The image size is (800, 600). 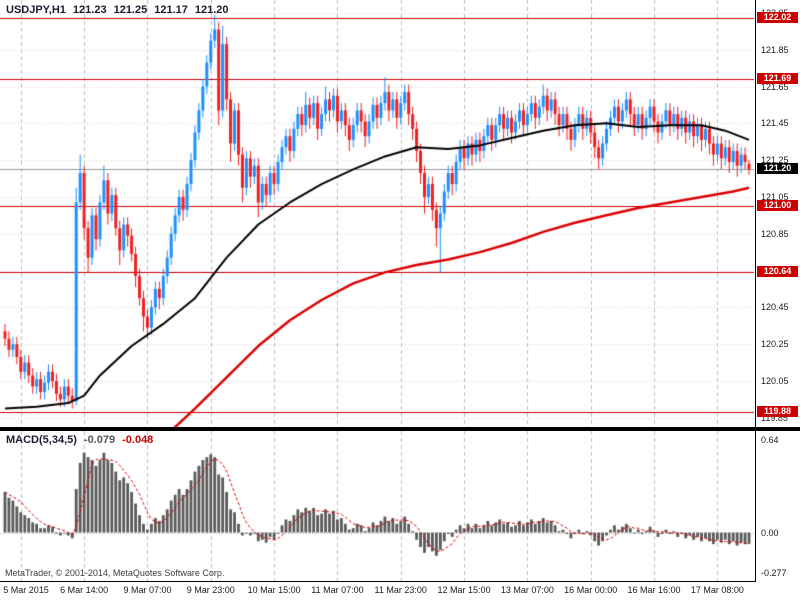 I want to click on macd-readout: MACD(5,34,5) -0.079 -0.048, so click(x=83, y=440).